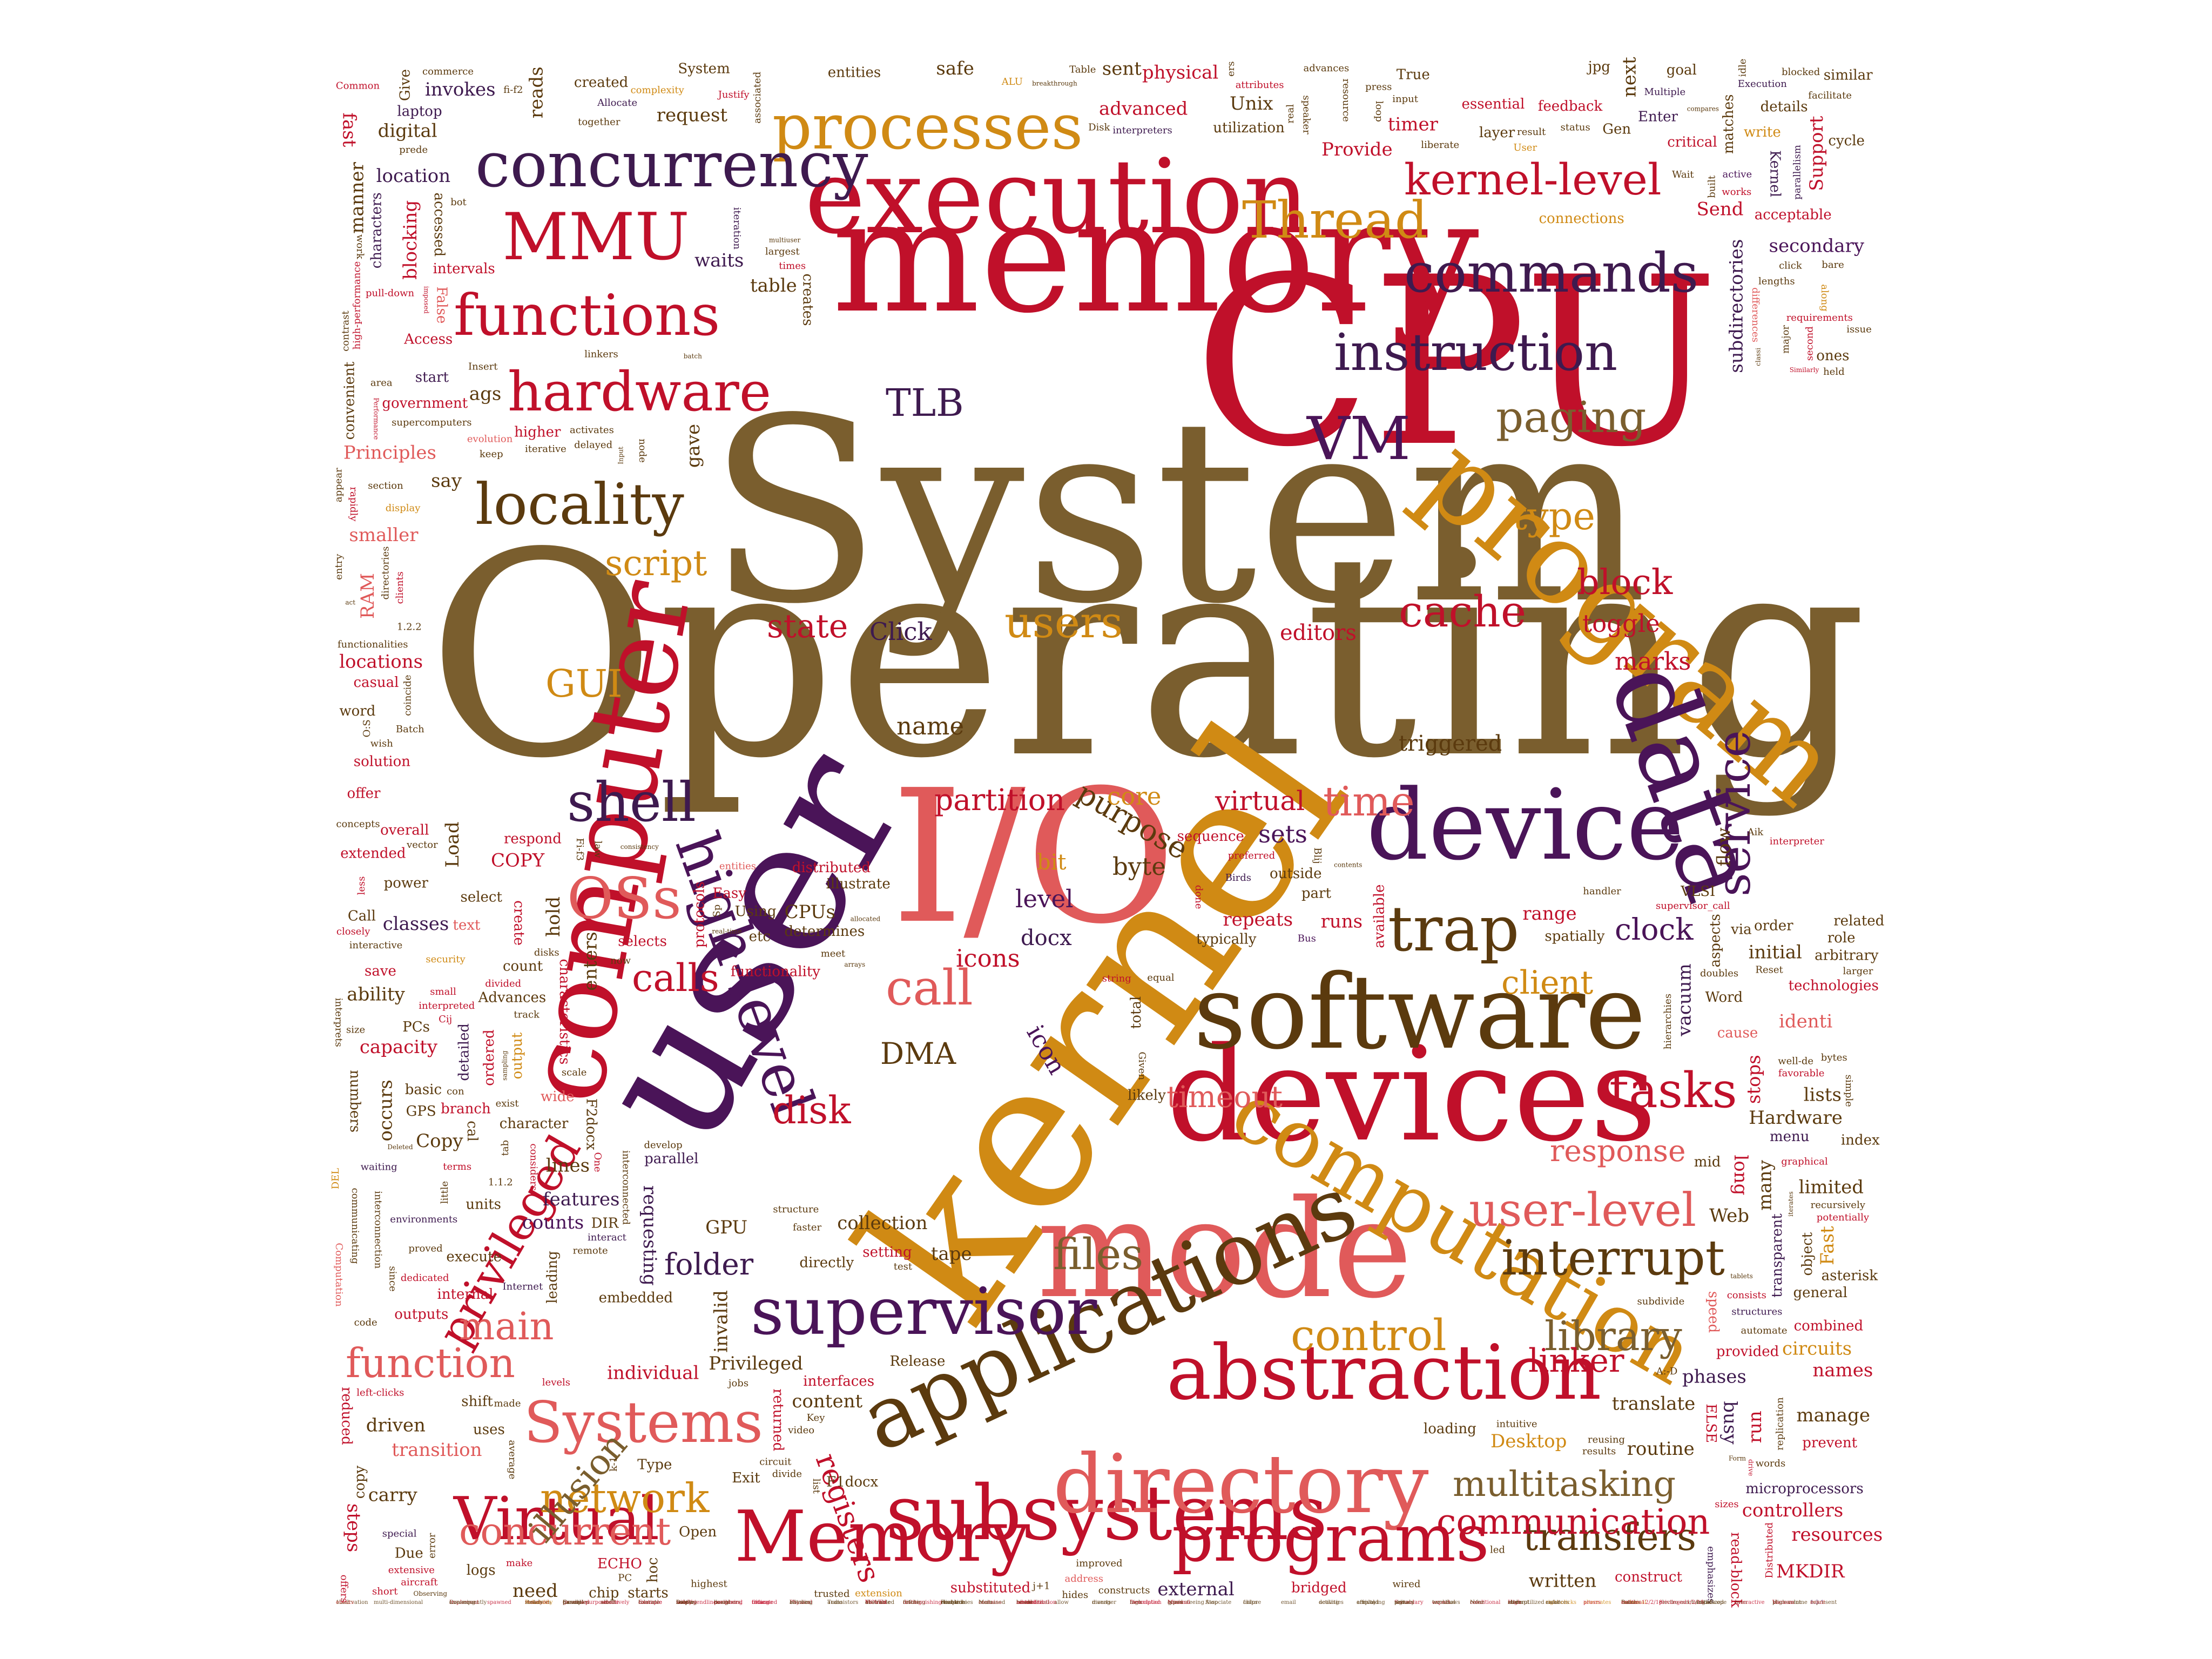  I want to click on cloud-word: node, so click(642, 451).